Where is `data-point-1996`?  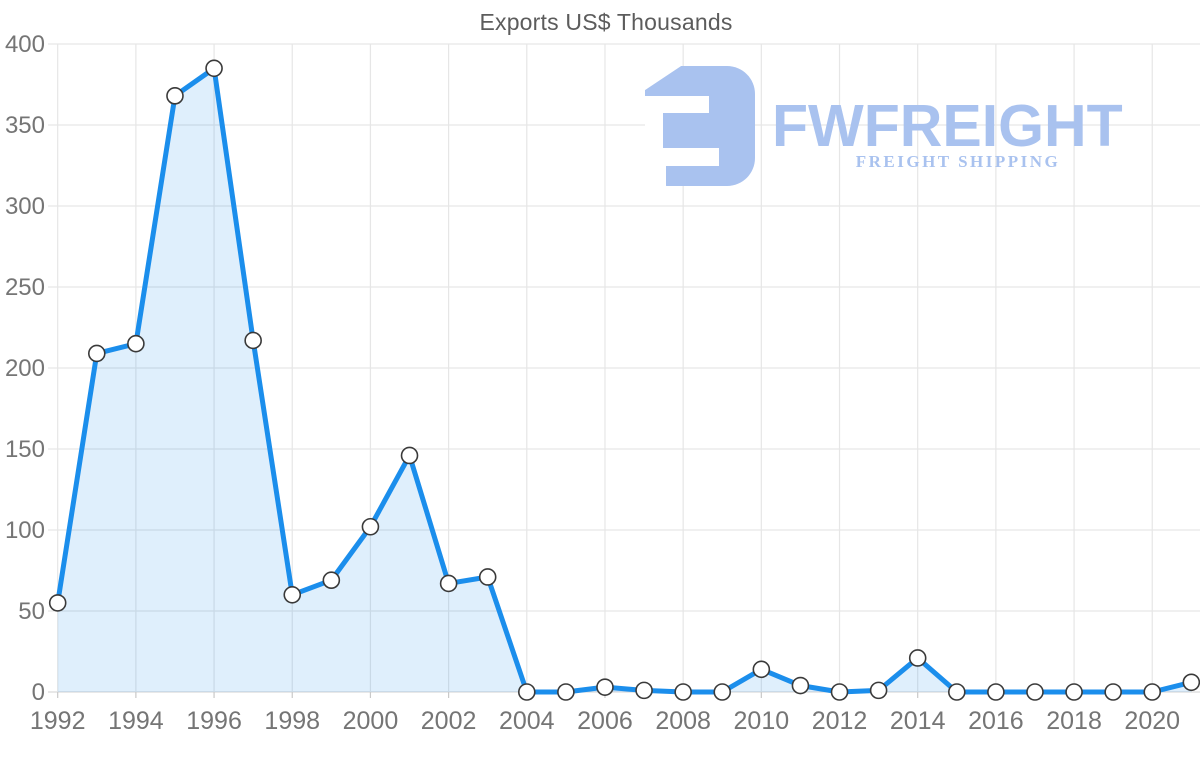
data-point-1996 is located at coordinates (214, 68).